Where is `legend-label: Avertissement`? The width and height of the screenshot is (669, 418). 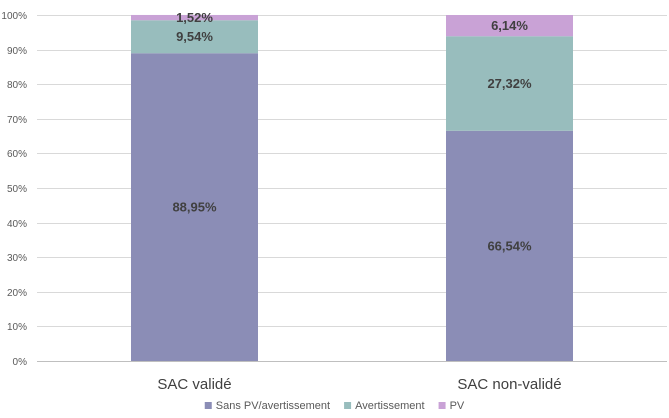
legend-label: Avertissement is located at coordinates (390, 406).